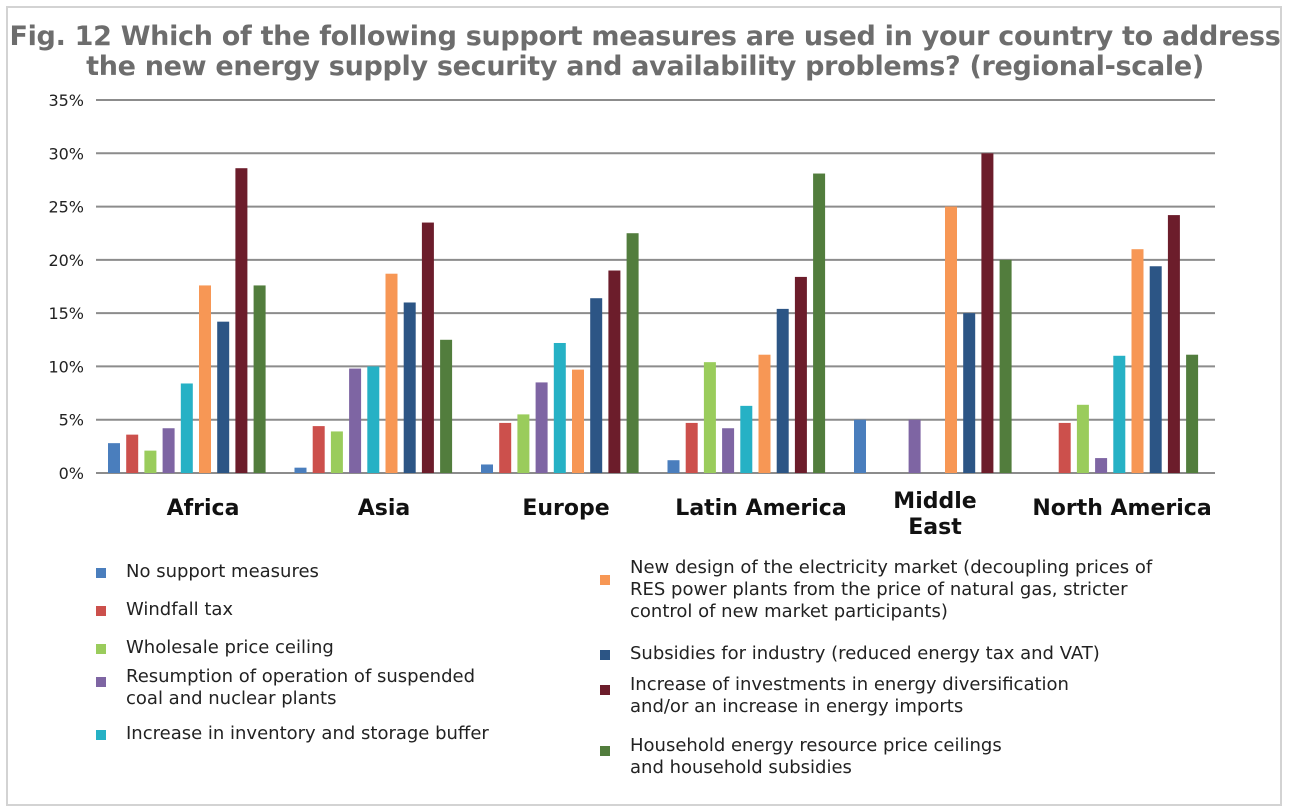  What do you see at coordinates (231, 698) in the screenshot?
I see `legend-label-line: coal and nuclear plants` at bounding box center [231, 698].